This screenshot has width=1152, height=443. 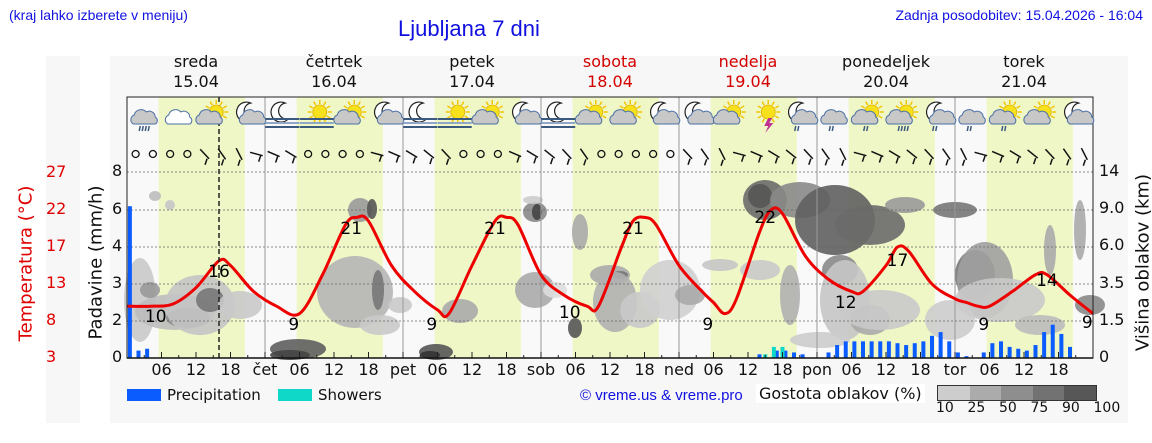 I want to click on precip-tick: 6, so click(x=117, y=208).